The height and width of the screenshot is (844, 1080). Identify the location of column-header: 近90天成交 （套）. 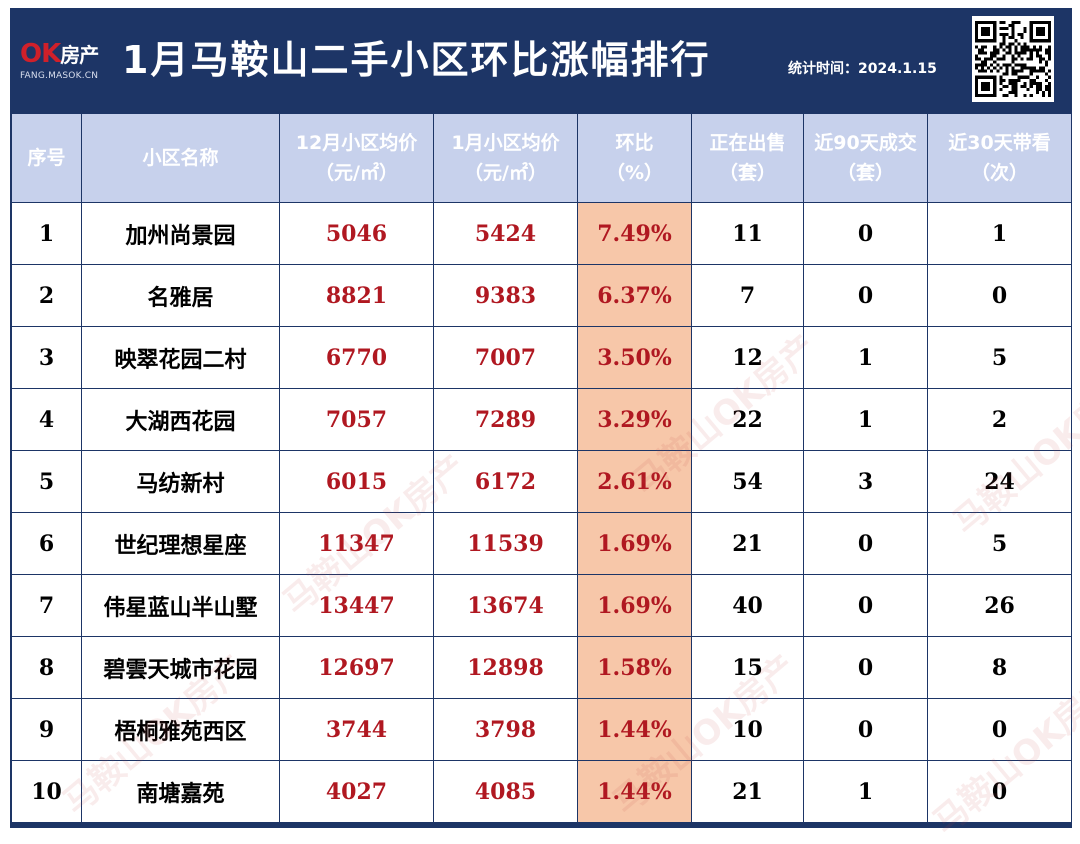
(865, 158).